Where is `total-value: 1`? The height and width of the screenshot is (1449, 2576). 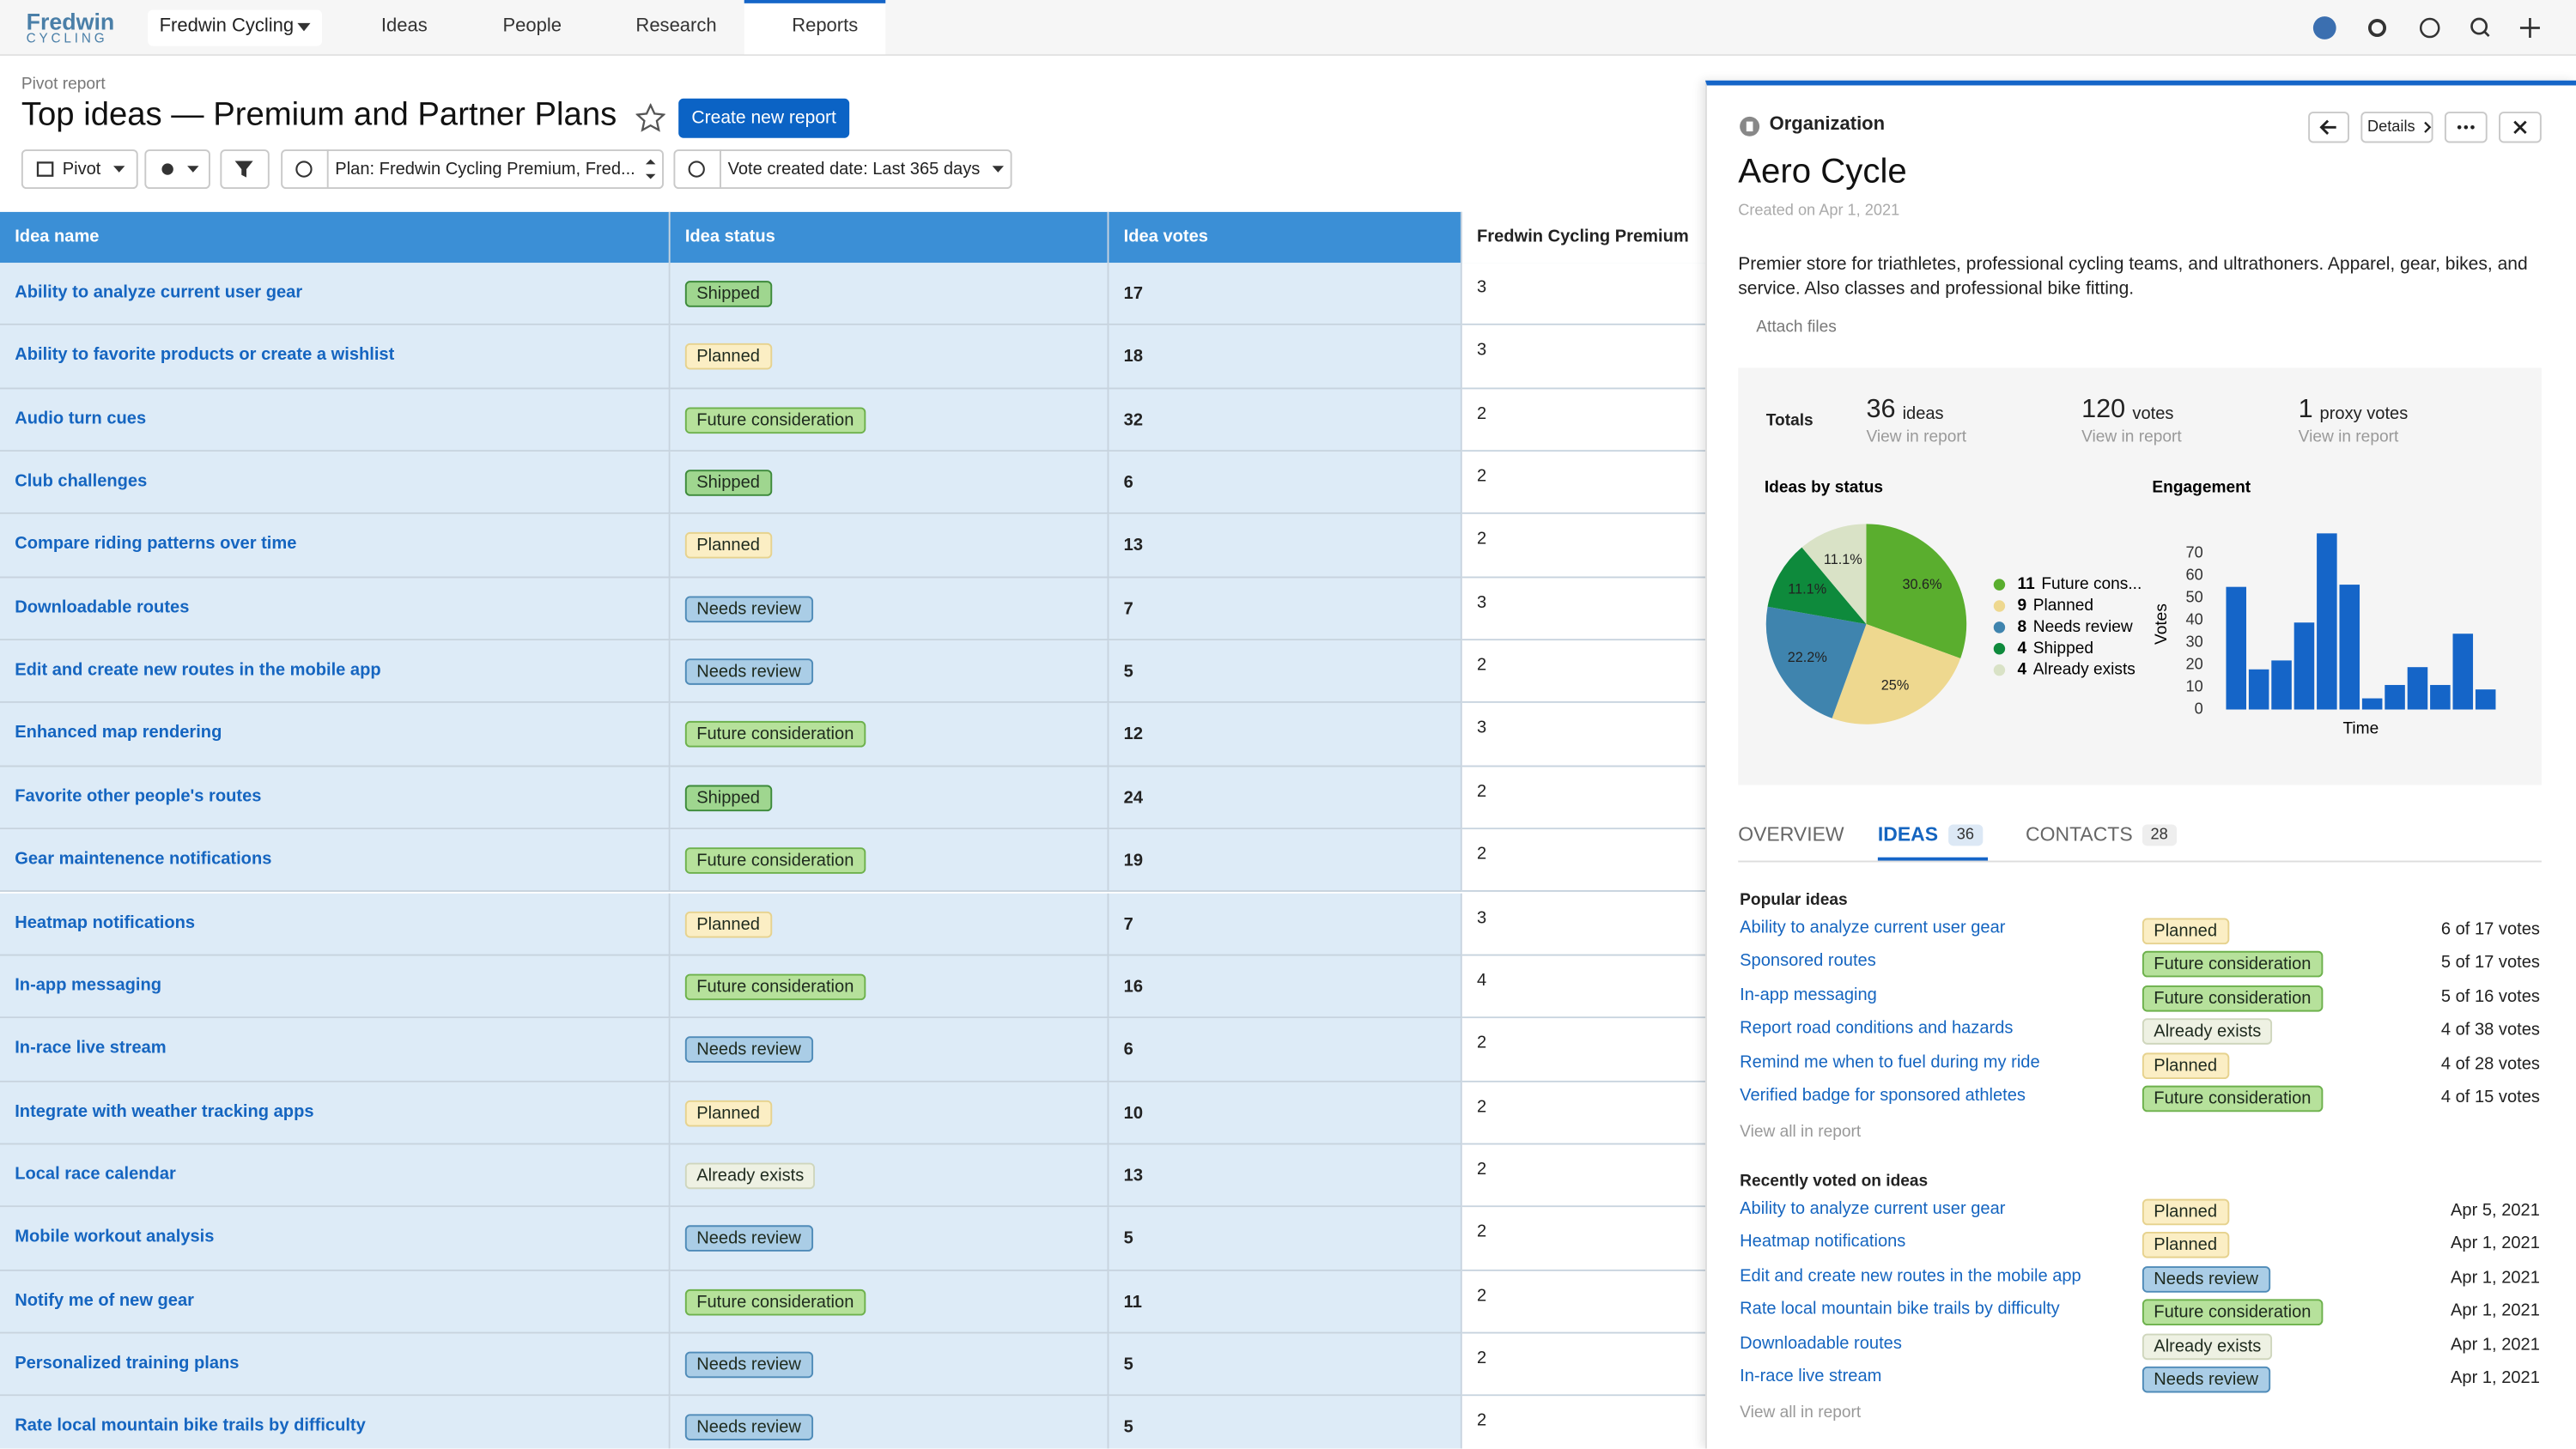 total-value: 1 is located at coordinates (2305, 410).